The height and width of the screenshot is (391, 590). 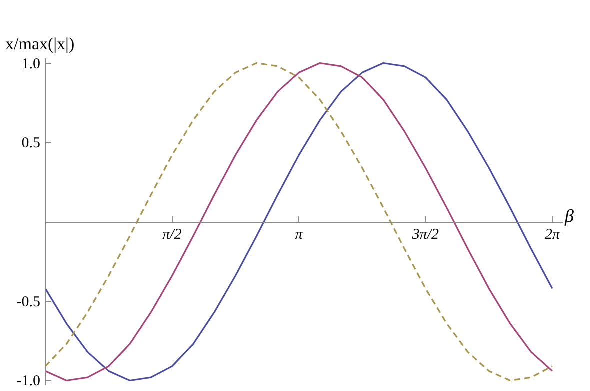 What do you see at coordinates (552, 235) in the screenshot?
I see `x-tick-label: 2π` at bounding box center [552, 235].